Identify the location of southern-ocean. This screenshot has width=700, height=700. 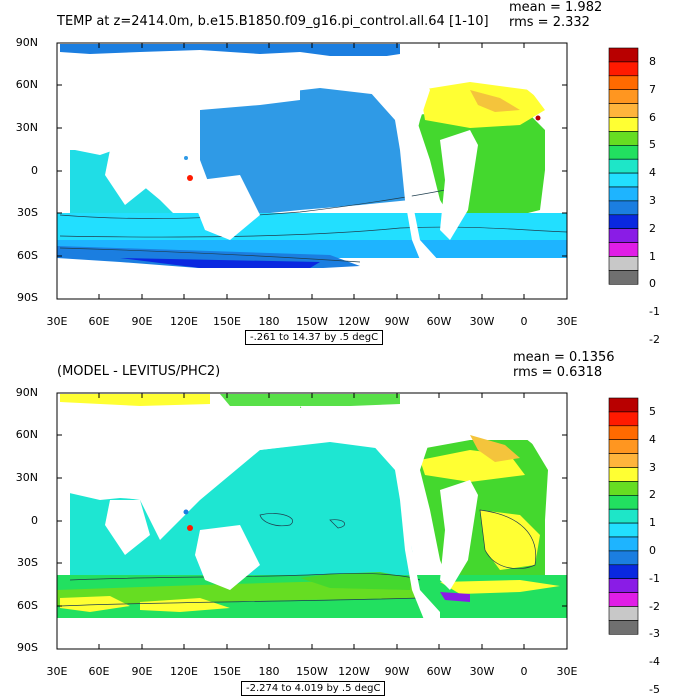
(312, 226).